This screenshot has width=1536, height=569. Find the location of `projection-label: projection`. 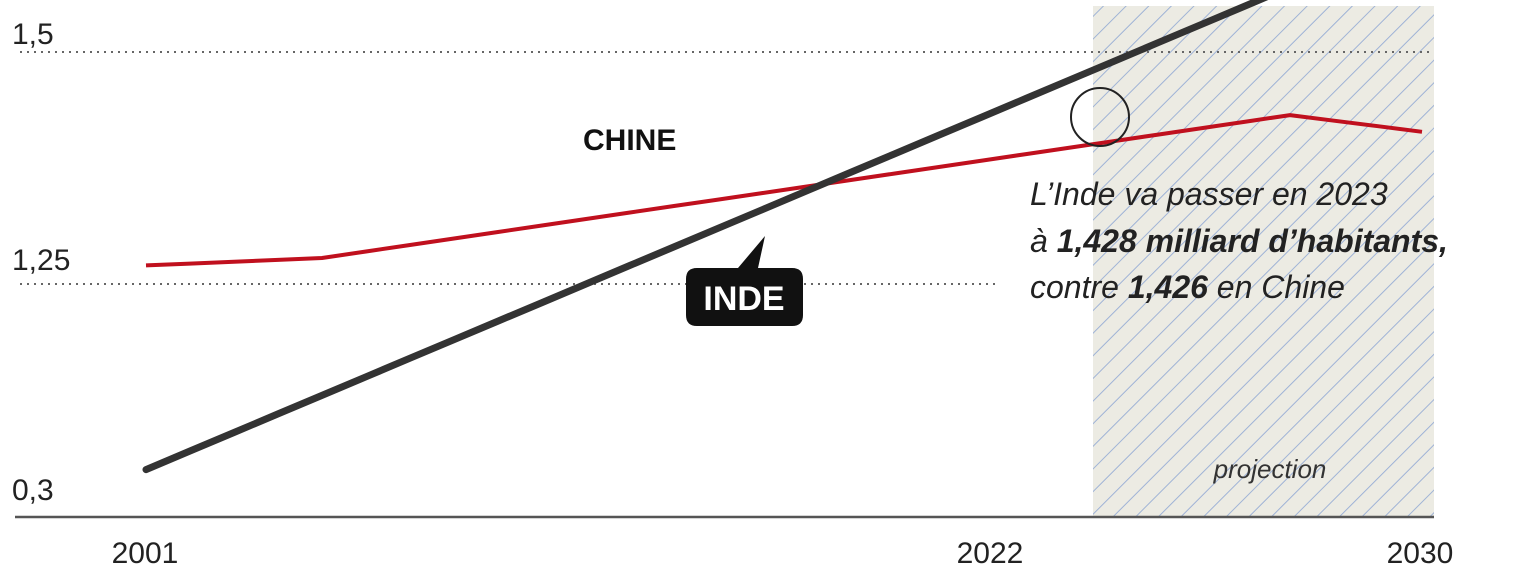

projection-label: projection is located at coordinates (1270, 469).